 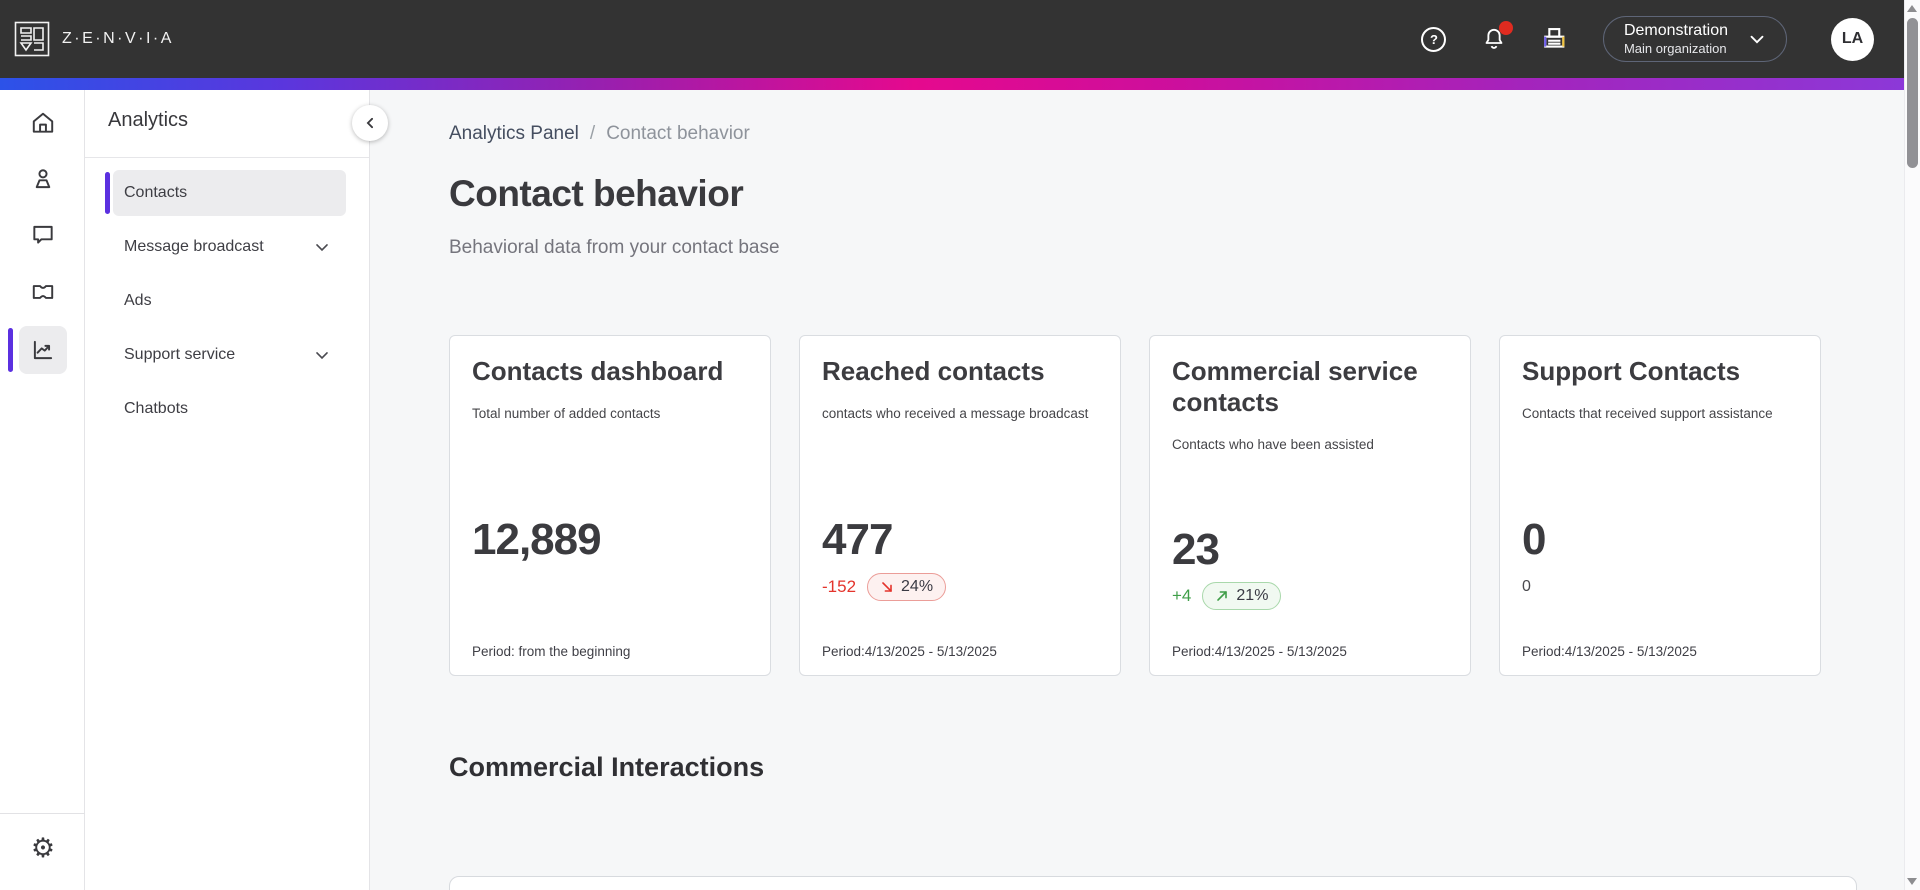 I want to click on nav-contacts-button, so click(x=43, y=179).